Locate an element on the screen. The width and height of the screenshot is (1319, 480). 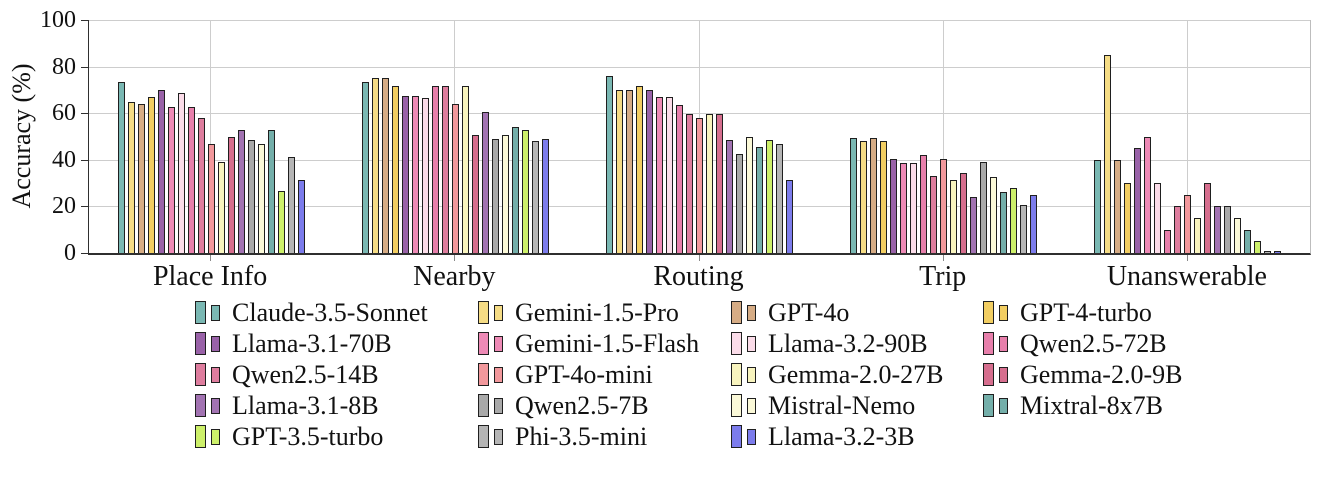
legend-label: Llama-3.2-3B is located at coordinates (841, 436).